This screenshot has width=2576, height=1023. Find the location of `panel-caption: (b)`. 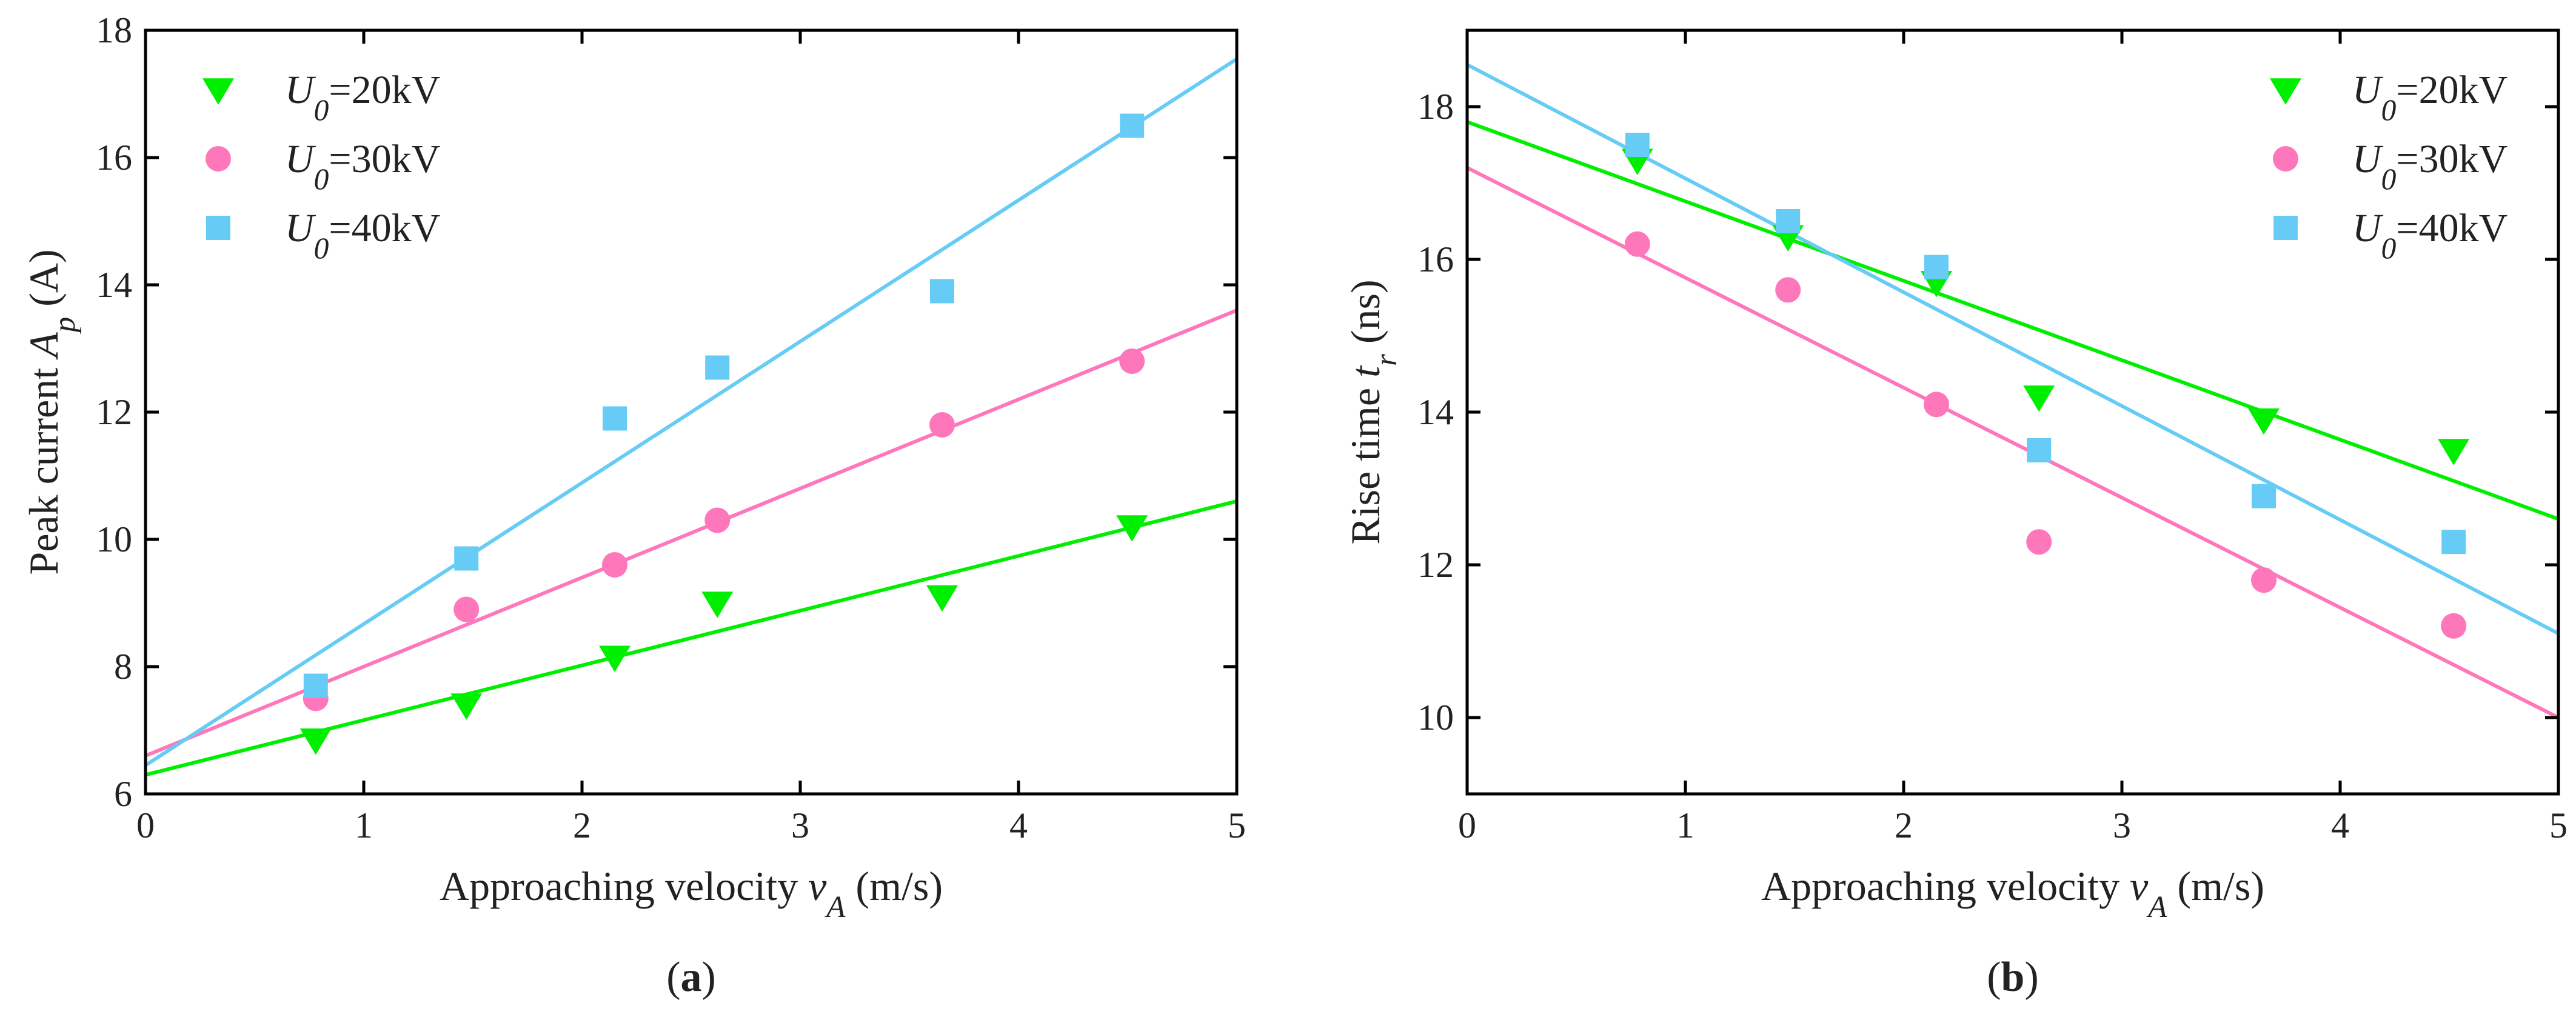

panel-caption: (b) is located at coordinates (2013, 978).